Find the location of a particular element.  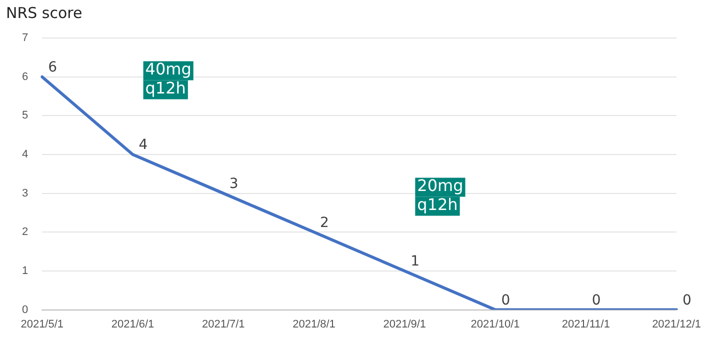

x-tick-label: 2021/6/1 is located at coordinates (132, 324).